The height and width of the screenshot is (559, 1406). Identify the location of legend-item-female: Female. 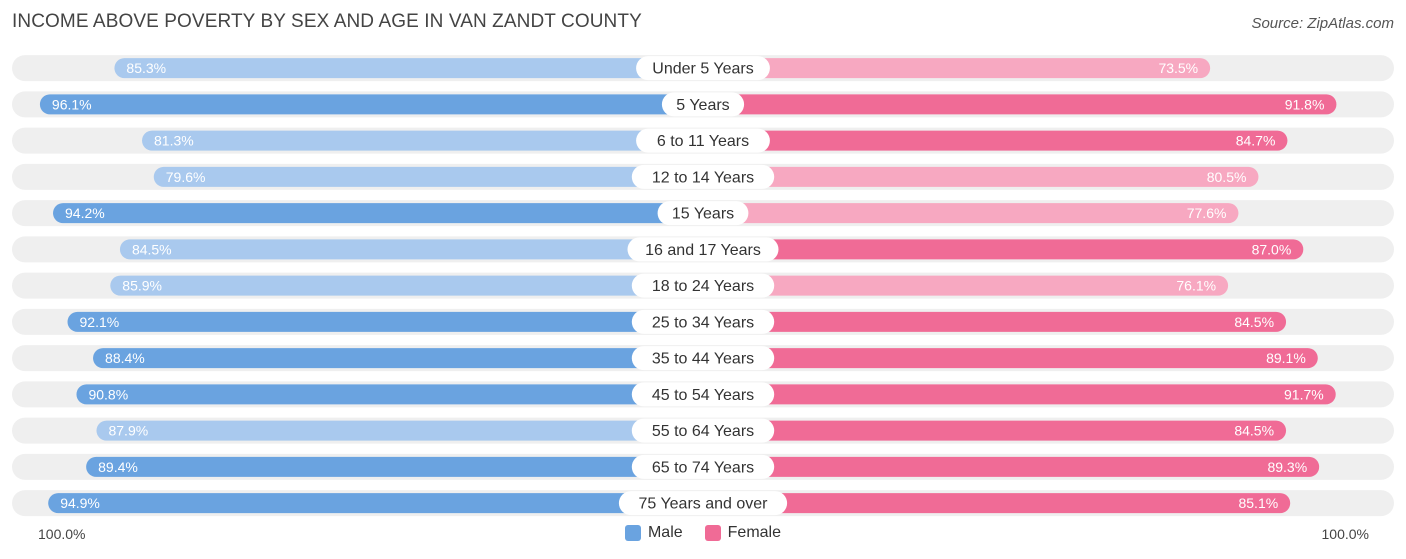
(743, 533).